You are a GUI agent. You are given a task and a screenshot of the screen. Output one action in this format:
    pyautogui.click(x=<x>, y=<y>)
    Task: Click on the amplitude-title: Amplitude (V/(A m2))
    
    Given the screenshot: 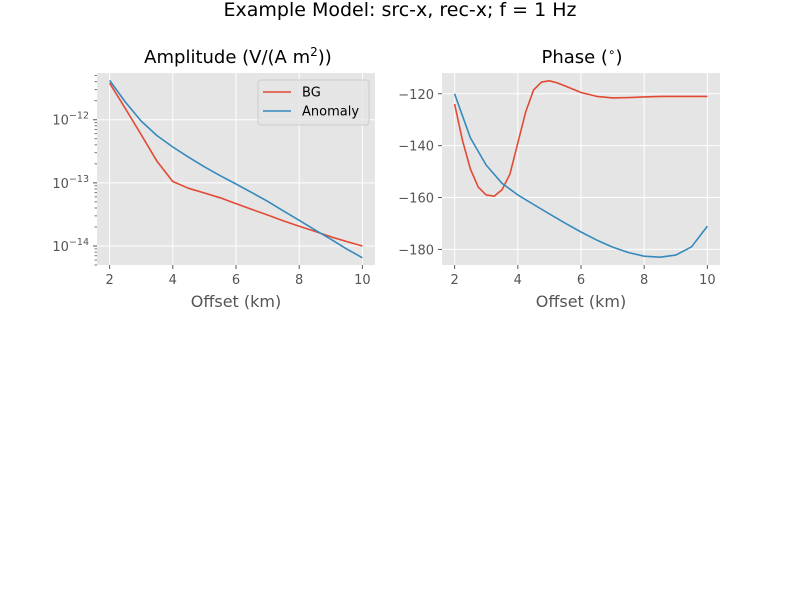 What is the action you would take?
    pyautogui.click(x=238, y=56)
    